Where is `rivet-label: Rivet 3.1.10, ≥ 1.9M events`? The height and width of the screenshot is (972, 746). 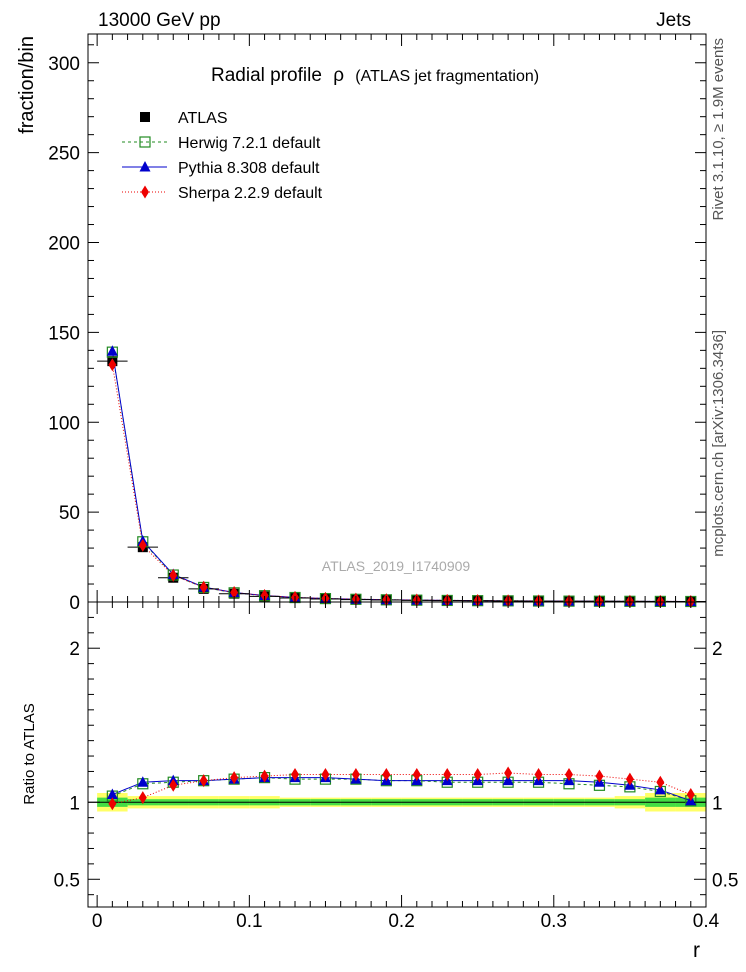 rivet-label: Rivet 3.1.10, ≥ 1.9M events is located at coordinates (718, 129).